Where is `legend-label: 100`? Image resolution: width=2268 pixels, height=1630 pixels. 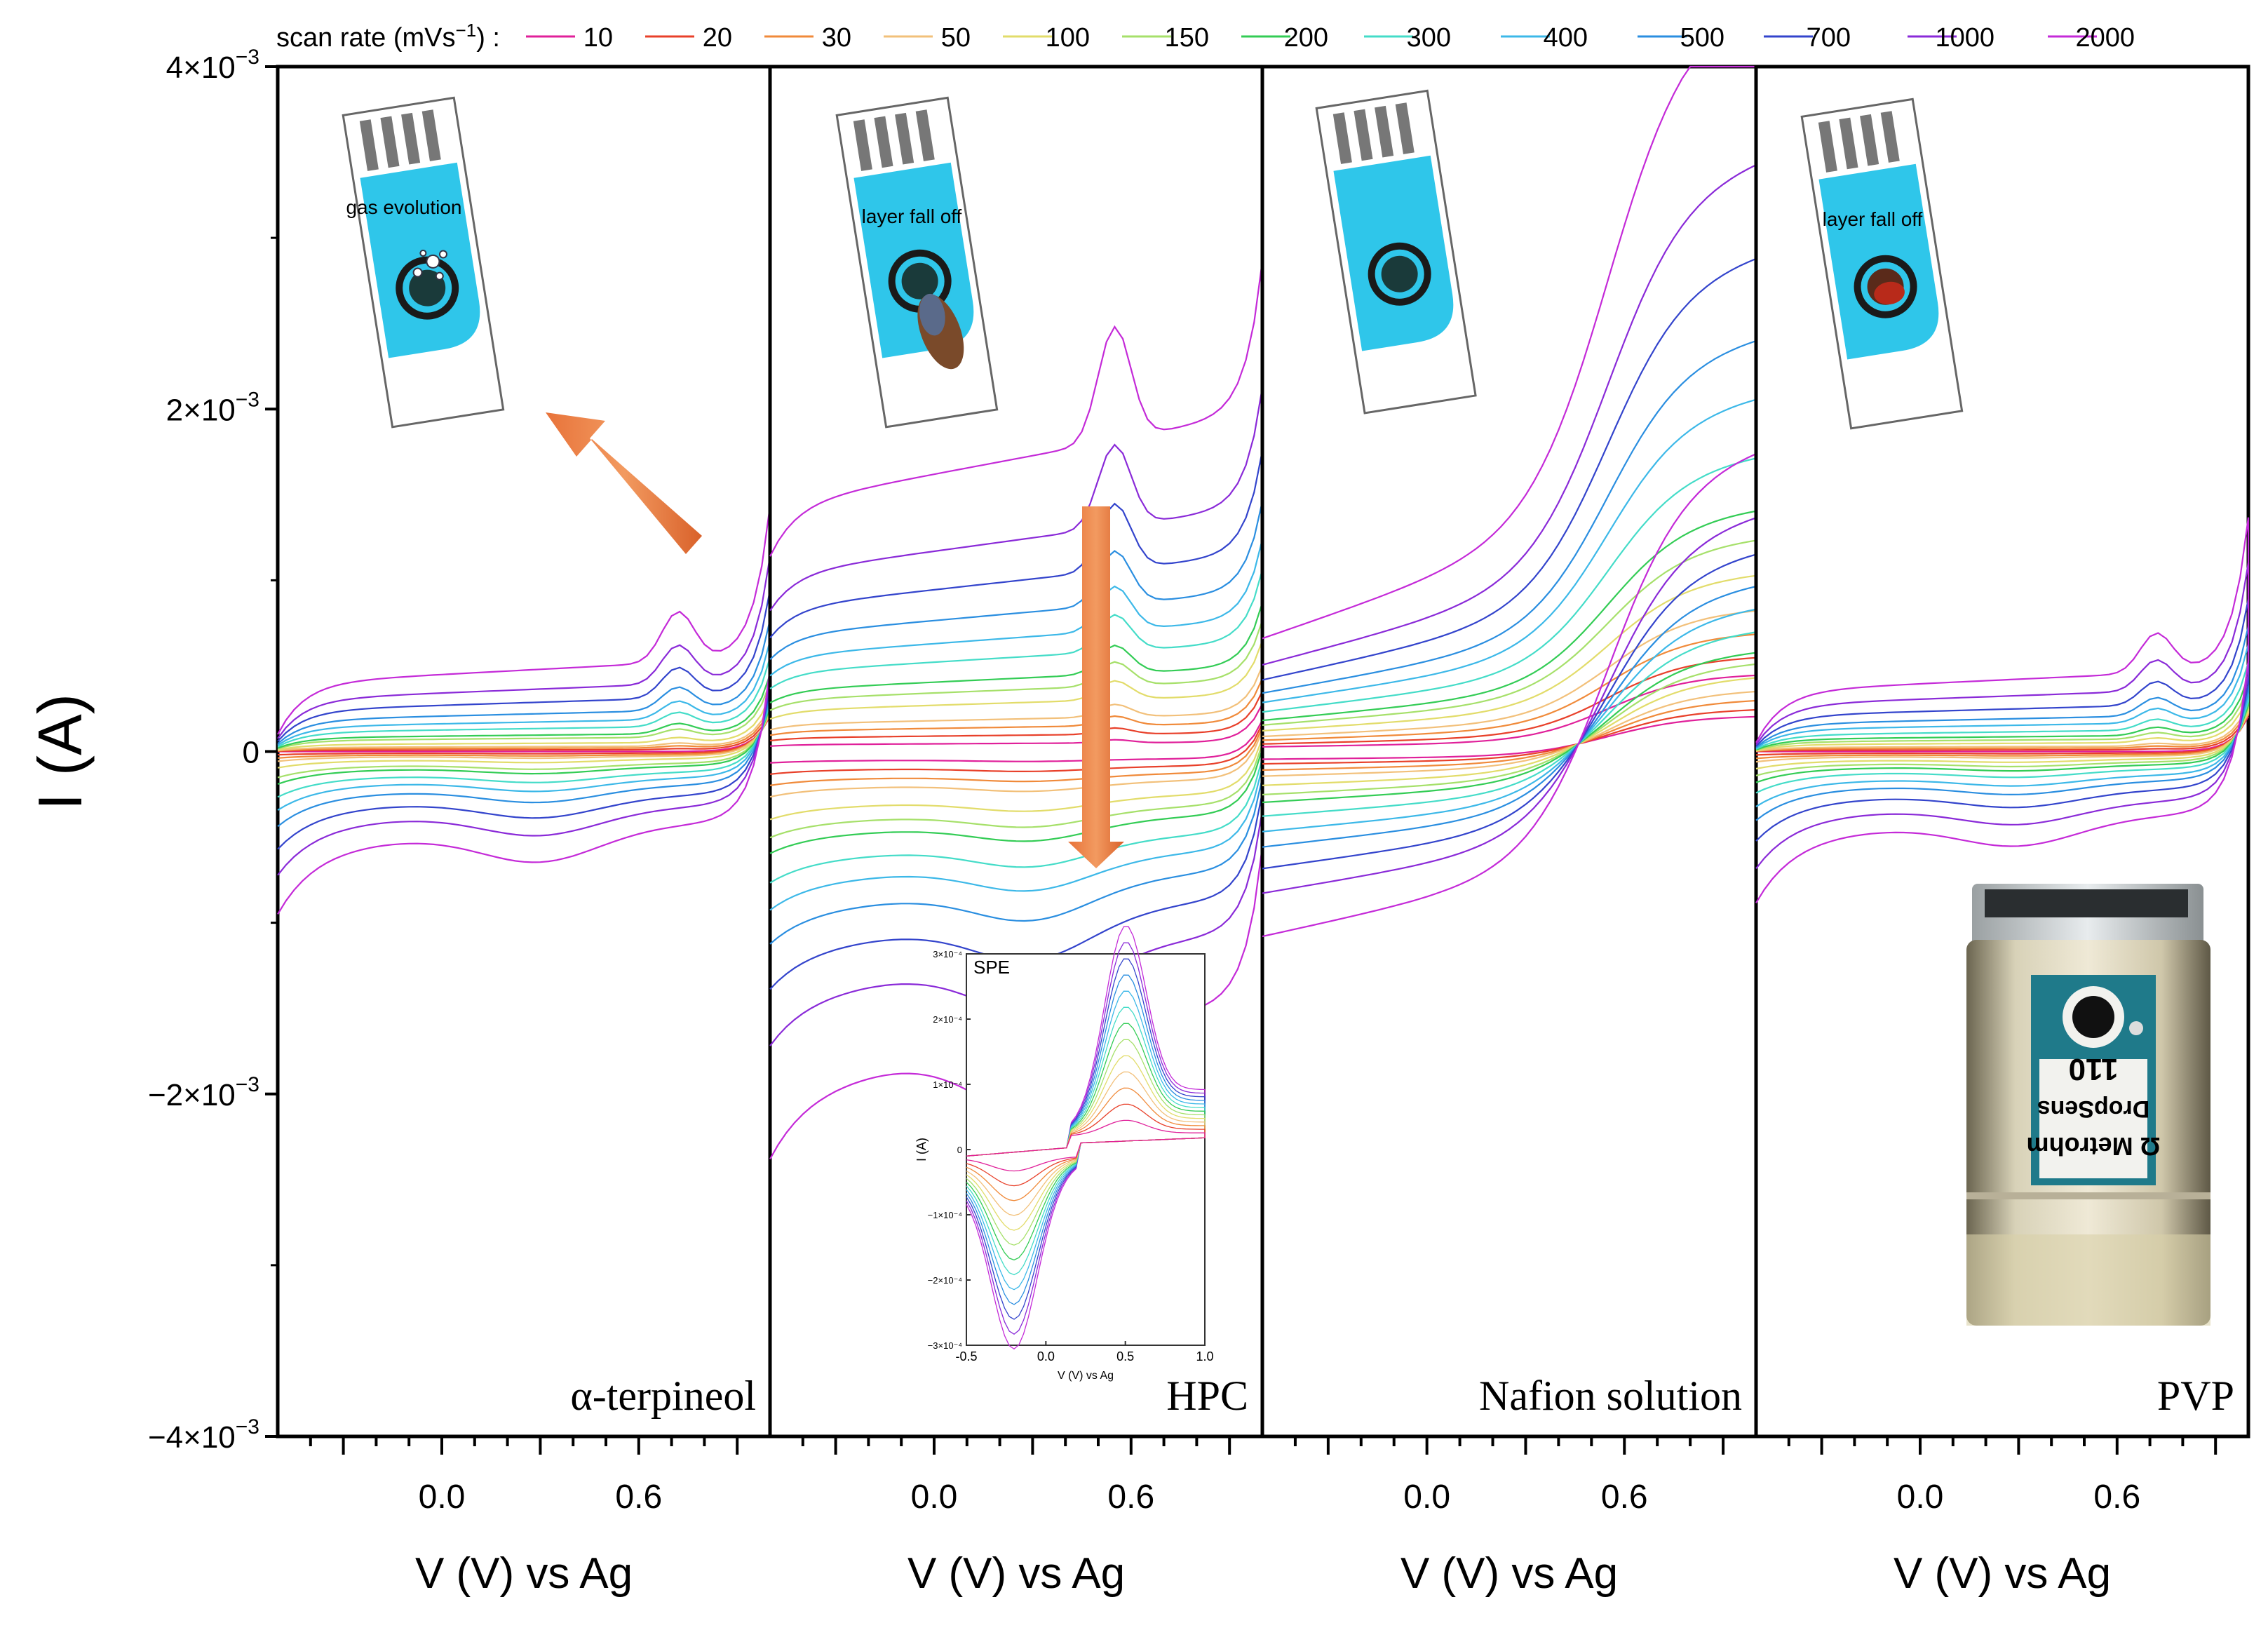 legend-label: 100 is located at coordinates (1068, 38).